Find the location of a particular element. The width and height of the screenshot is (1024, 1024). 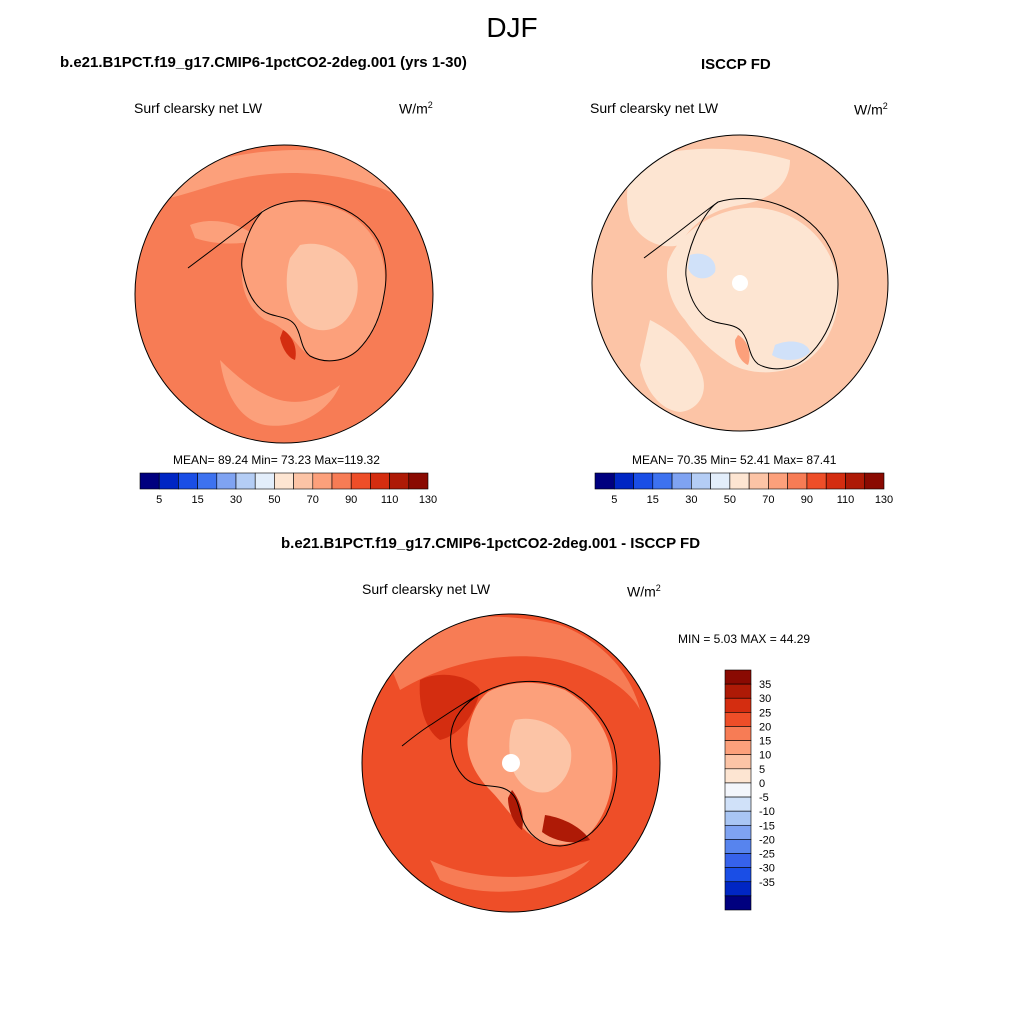

model-peninsula-coastline is located at coordinates (225, 240).